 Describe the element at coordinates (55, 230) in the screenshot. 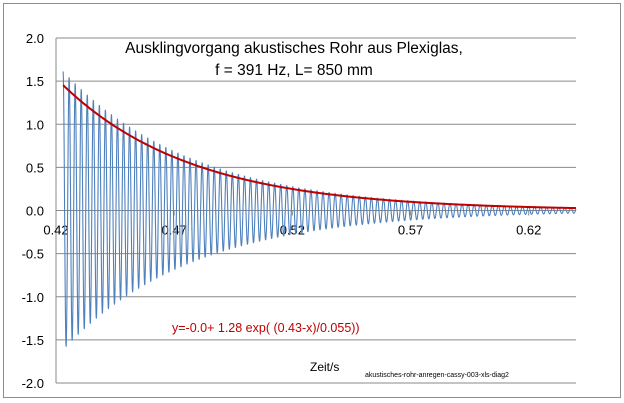

I see `x-tick-label: 0.42` at that location.